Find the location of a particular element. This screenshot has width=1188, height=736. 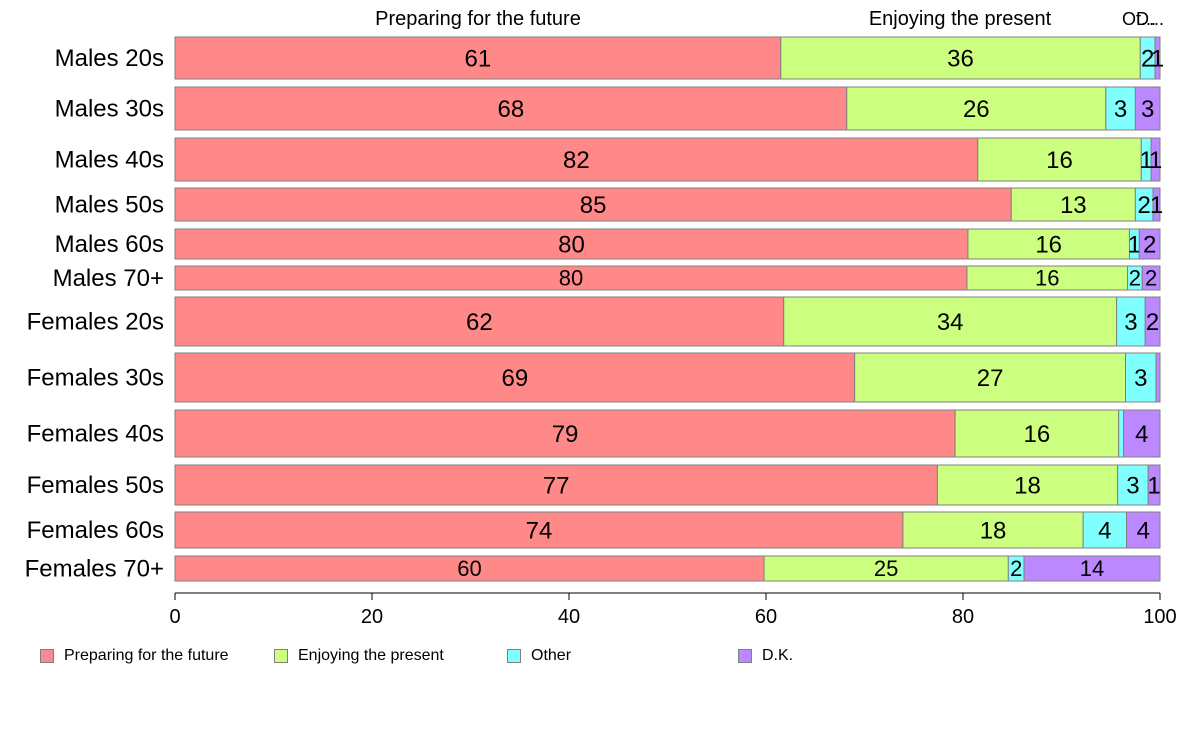

legend-label: D.K. is located at coordinates (778, 655).